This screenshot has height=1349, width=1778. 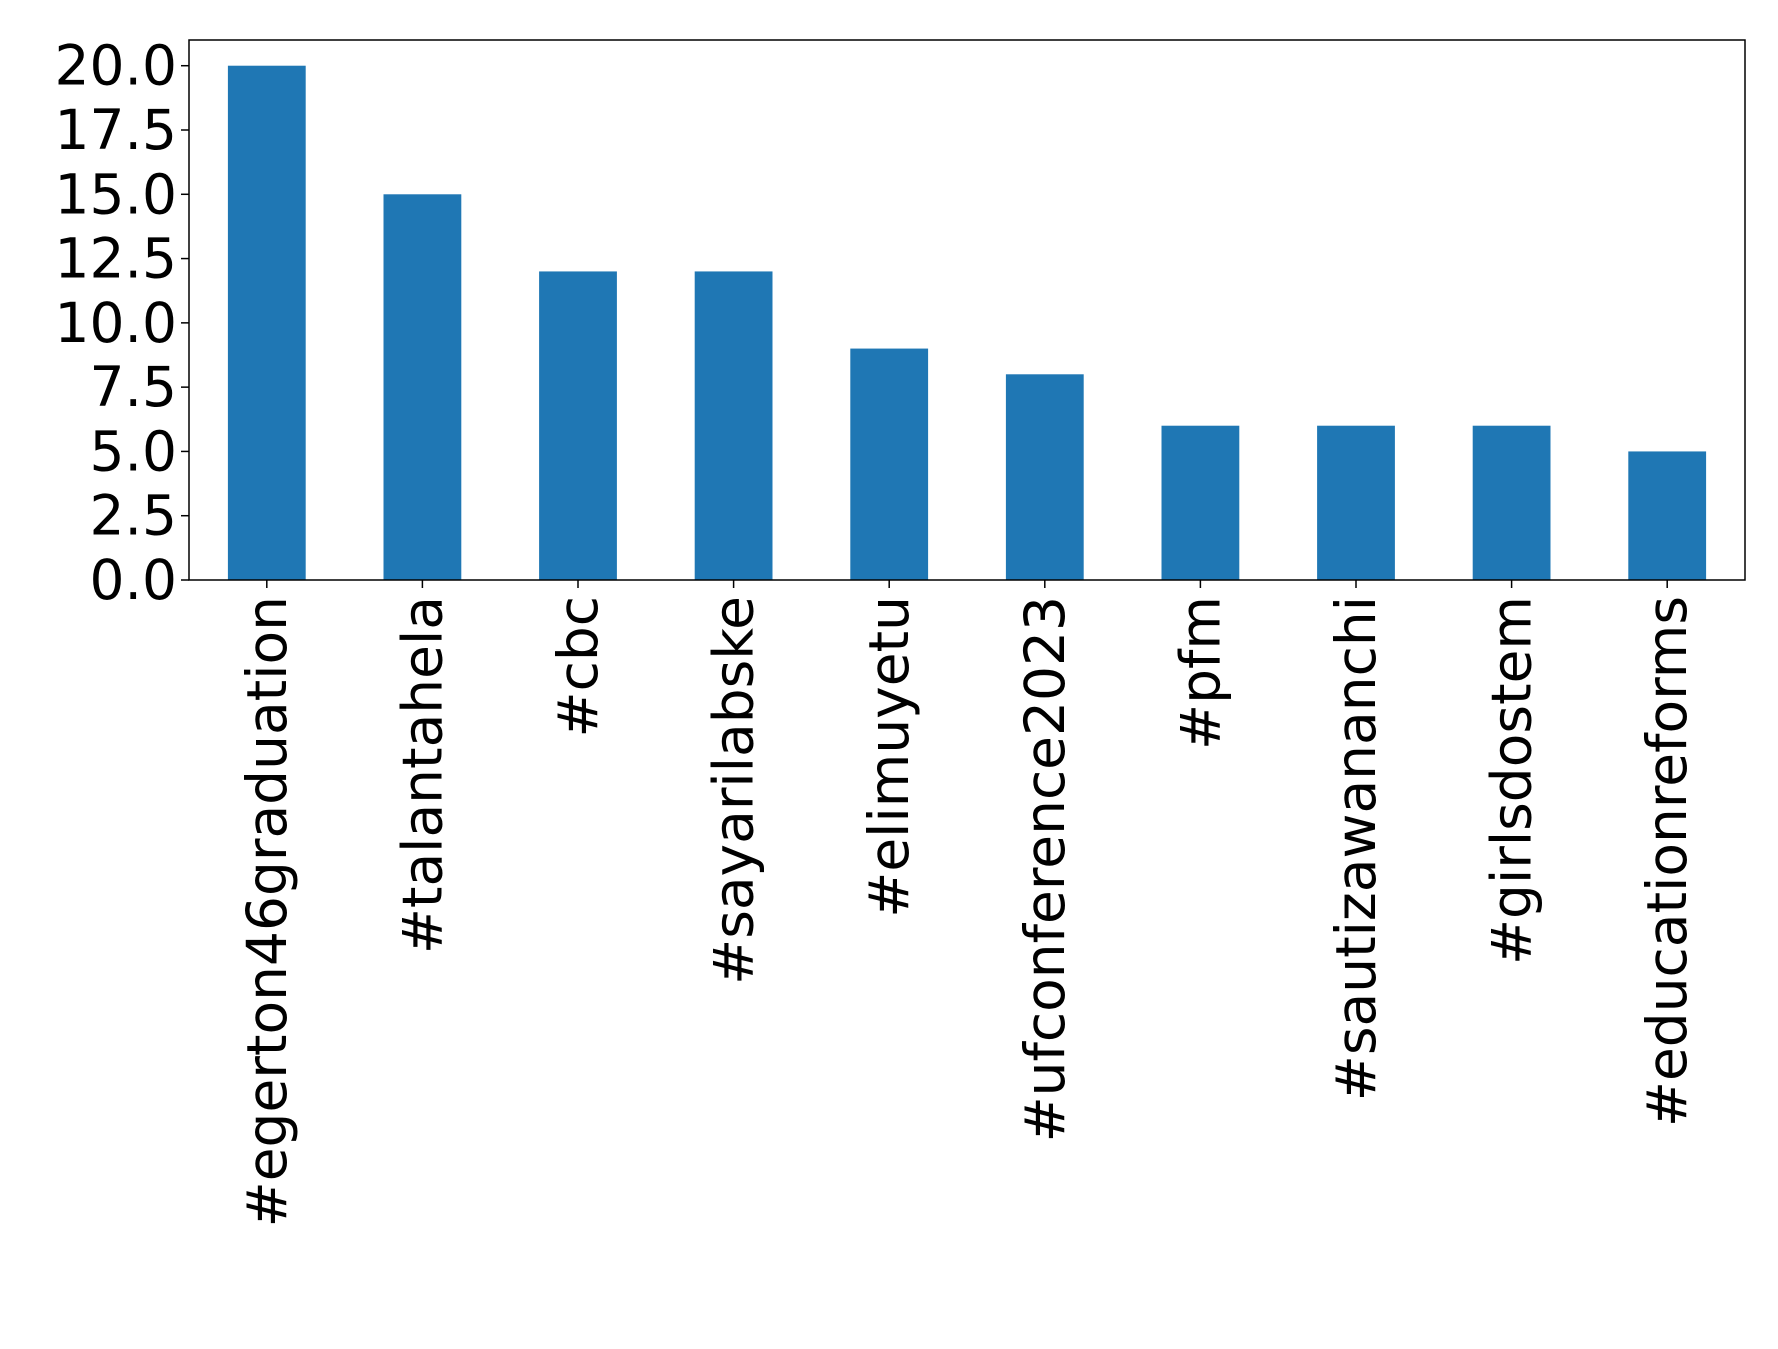 I want to click on x-tick-label: #educationreforms, so click(x=1667, y=861).